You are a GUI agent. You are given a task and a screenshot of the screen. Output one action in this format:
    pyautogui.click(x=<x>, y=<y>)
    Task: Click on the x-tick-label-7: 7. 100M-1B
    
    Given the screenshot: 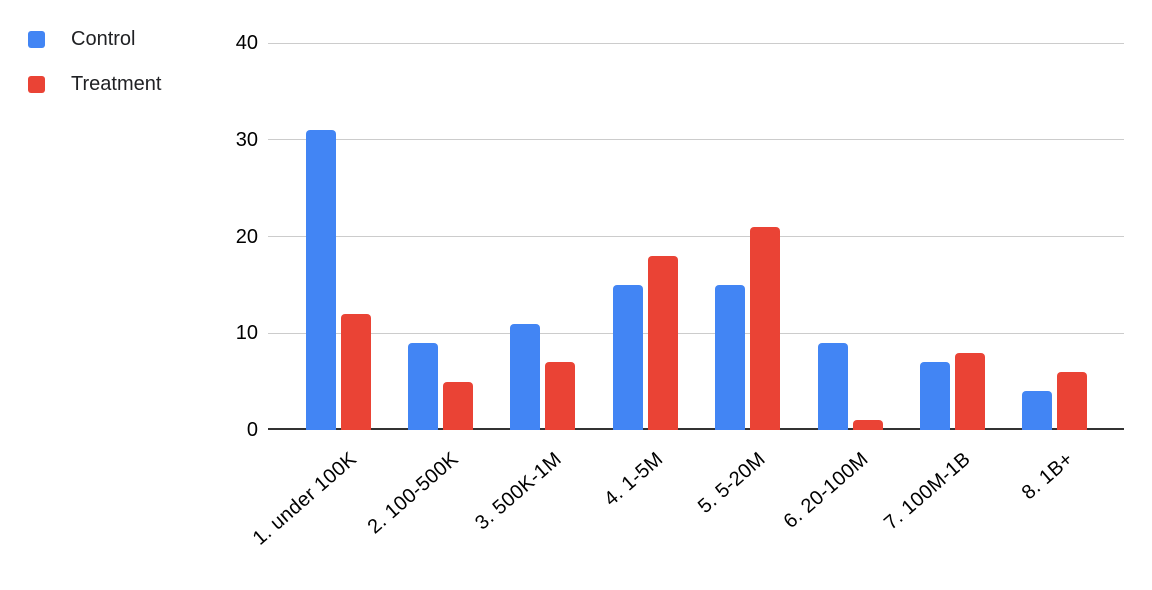 What is the action you would take?
    pyautogui.click(x=927, y=491)
    